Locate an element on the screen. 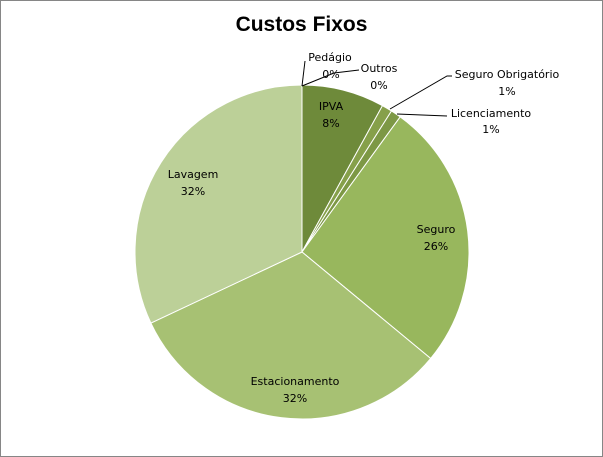  label-outros-value: 0% is located at coordinates (378, 85).